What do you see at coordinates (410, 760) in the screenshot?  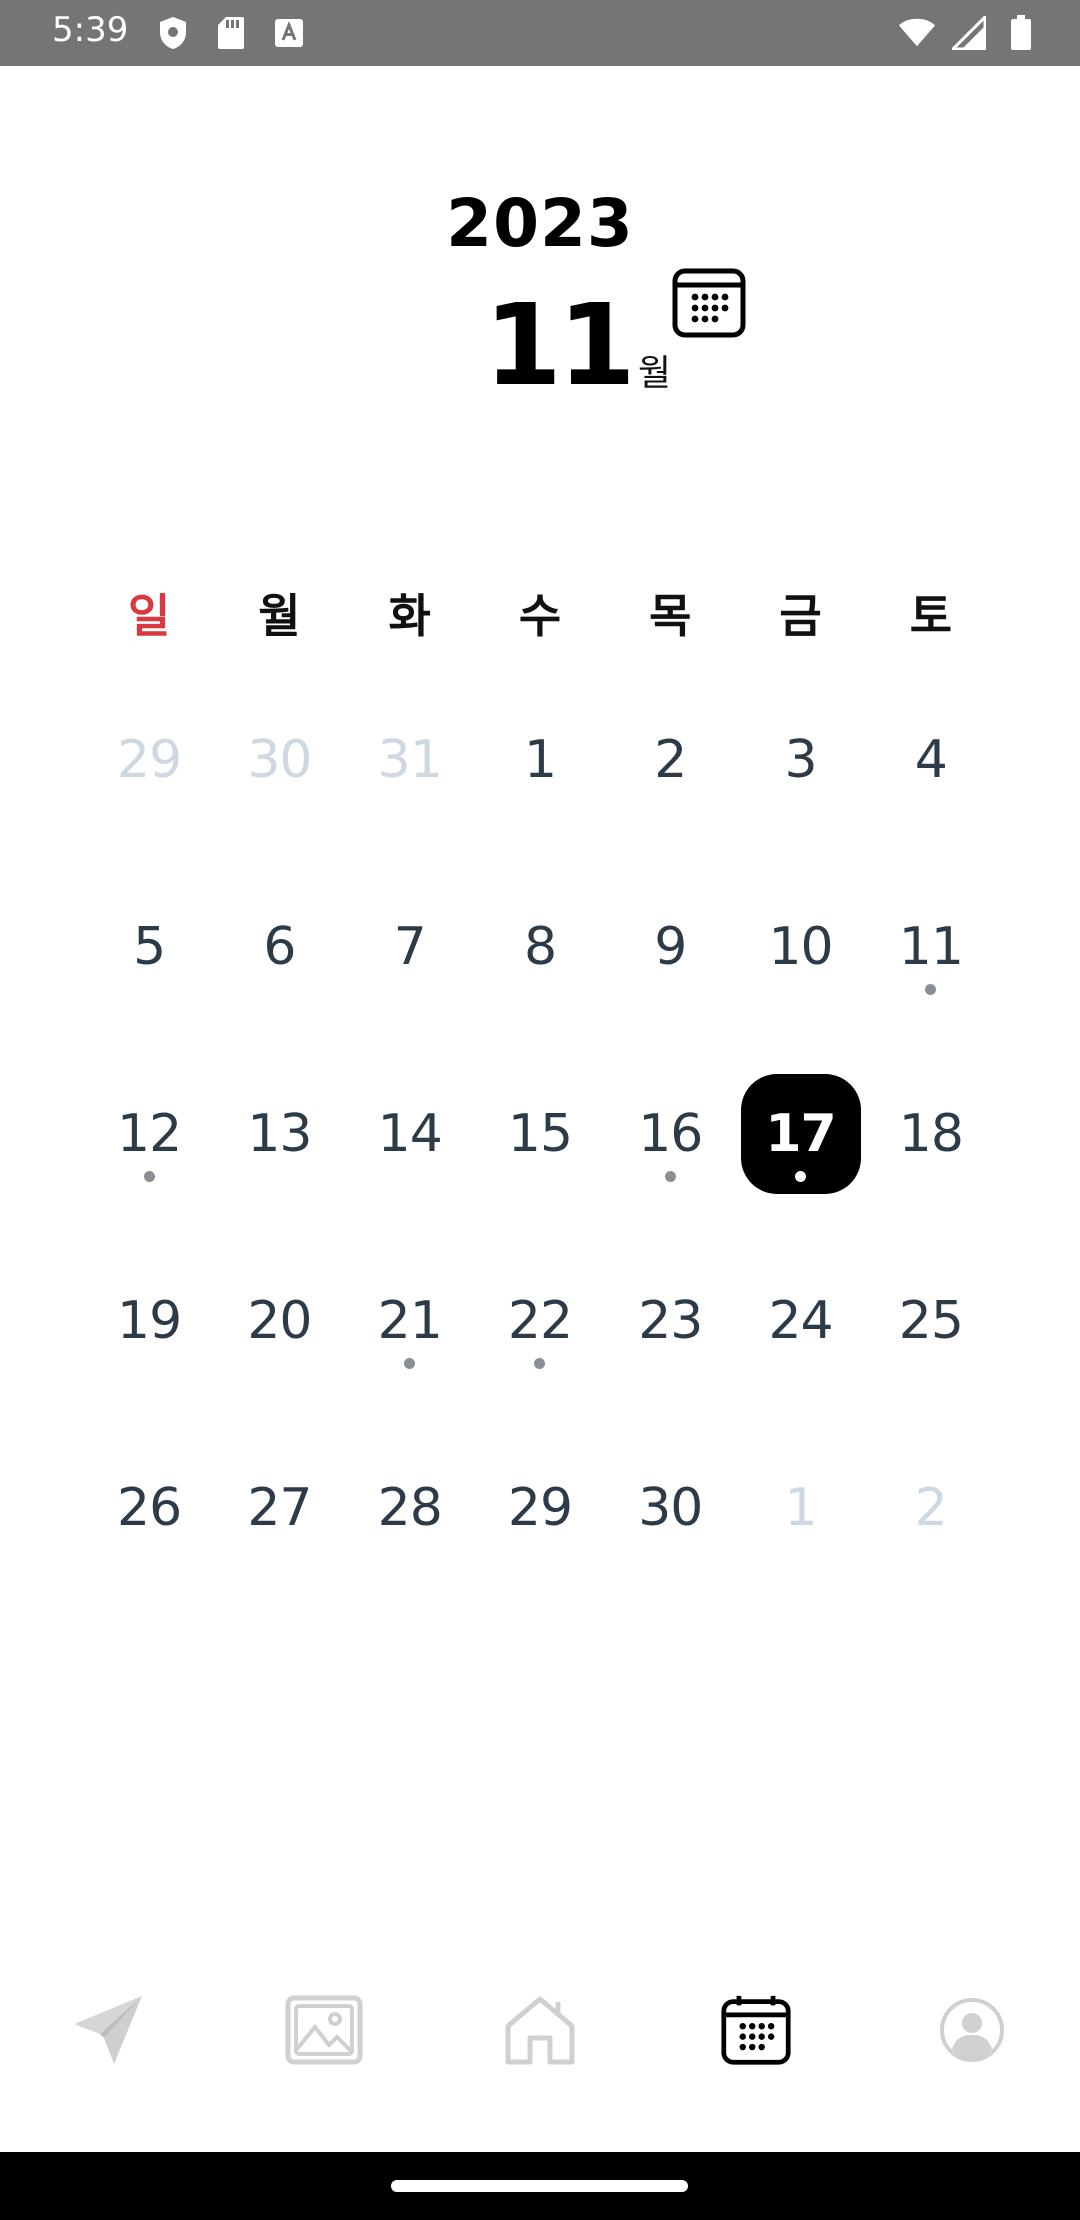 I see `day-number: 31` at bounding box center [410, 760].